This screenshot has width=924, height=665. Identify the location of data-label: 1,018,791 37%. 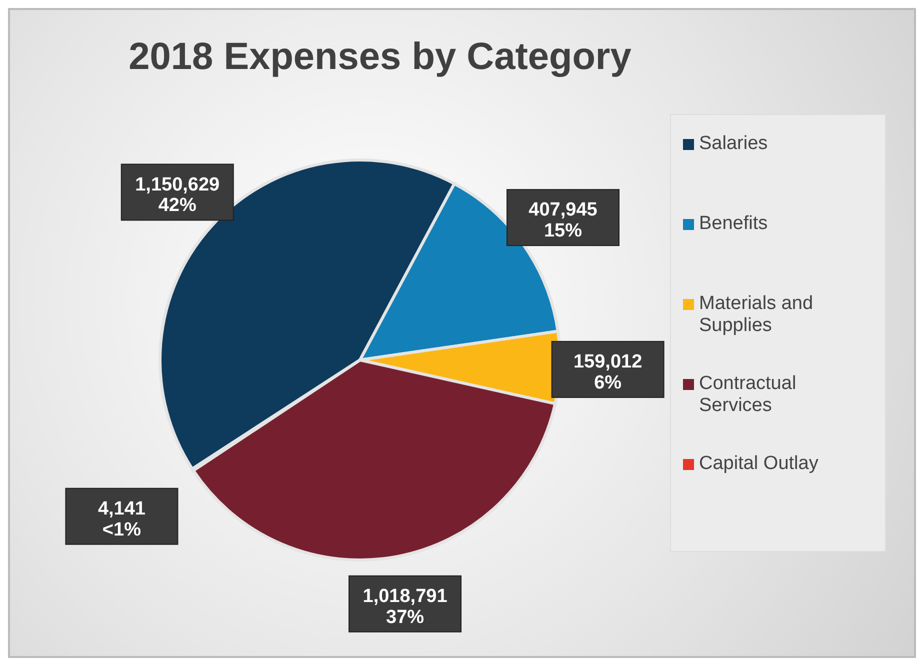
(405, 607).